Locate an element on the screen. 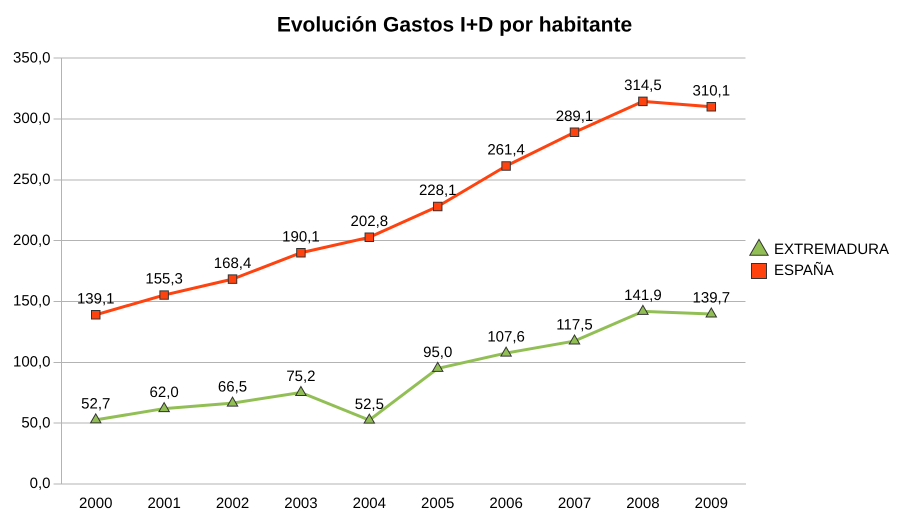  x-tick-label: 2008 is located at coordinates (643, 503).